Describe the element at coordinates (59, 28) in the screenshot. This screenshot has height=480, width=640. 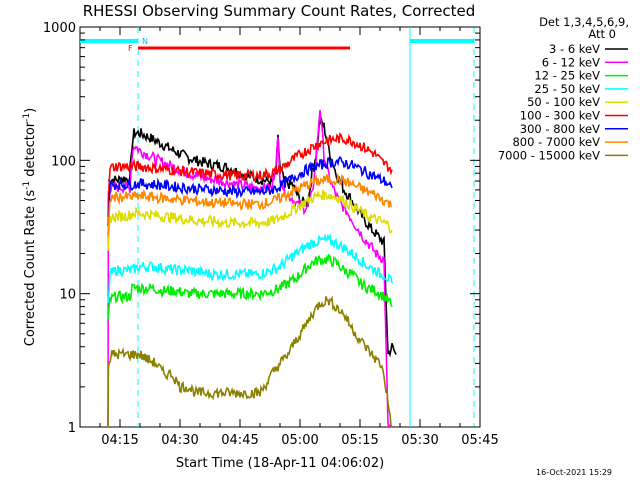
I see `y-tick-label: 1000` at that location.